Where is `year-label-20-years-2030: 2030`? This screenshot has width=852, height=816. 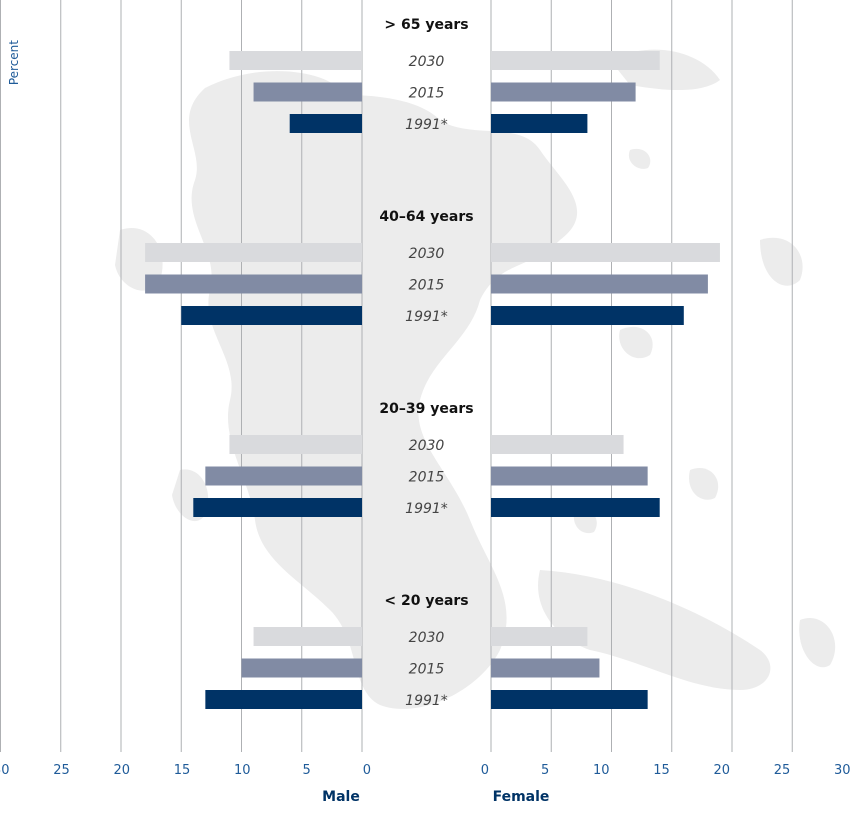
year-label-20-years-2030: 2030 is located at coordinates (427, 638).